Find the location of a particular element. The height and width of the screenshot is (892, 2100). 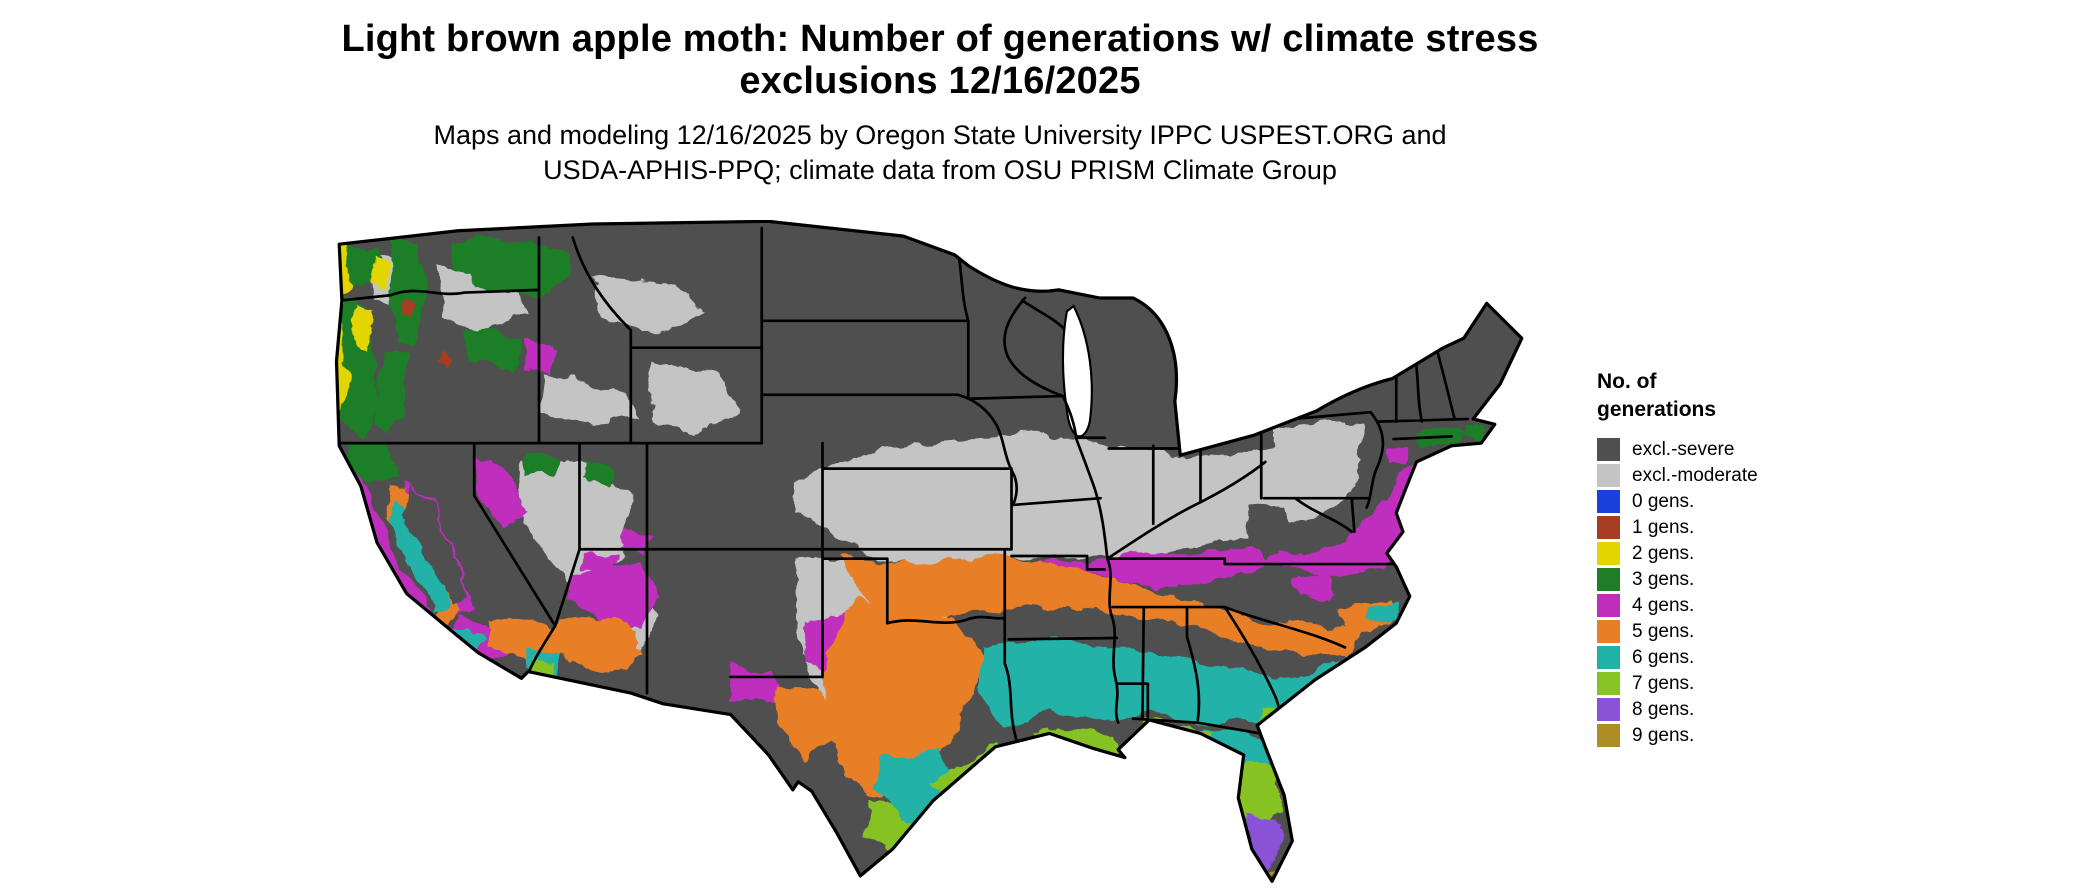

legend-item-g0: 0 gens. is located at coordinates (1727, 501).